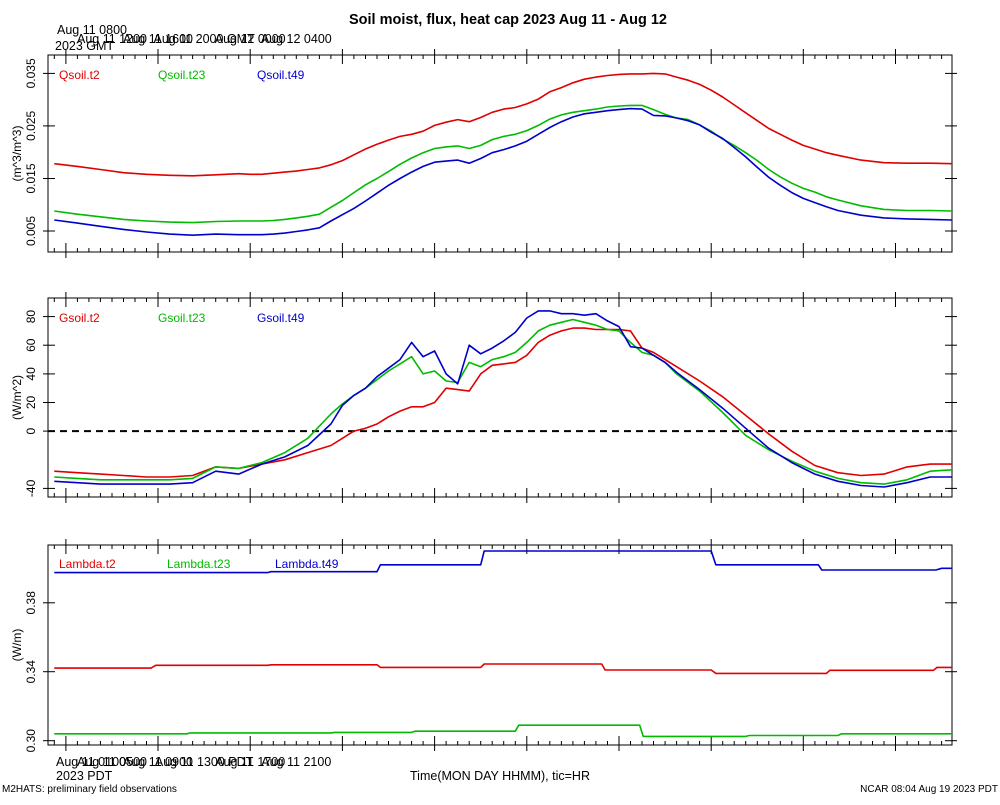  Describe the element at coordinates (31, 126) in the screenshot. I see `y-tick-label: 0.025` at that location.